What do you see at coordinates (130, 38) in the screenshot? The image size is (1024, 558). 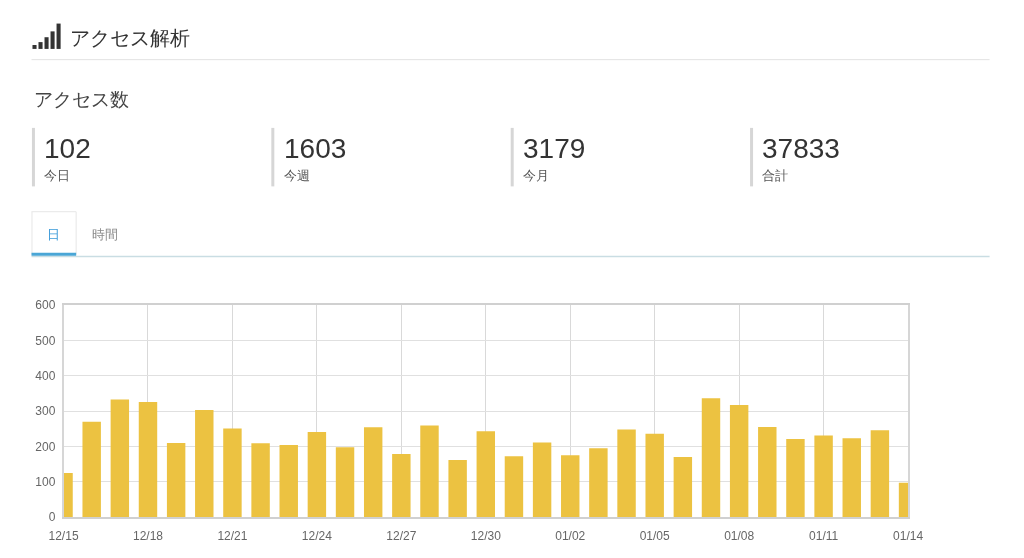 I see `text: アクセス解析` at bounding box center [130, 38].